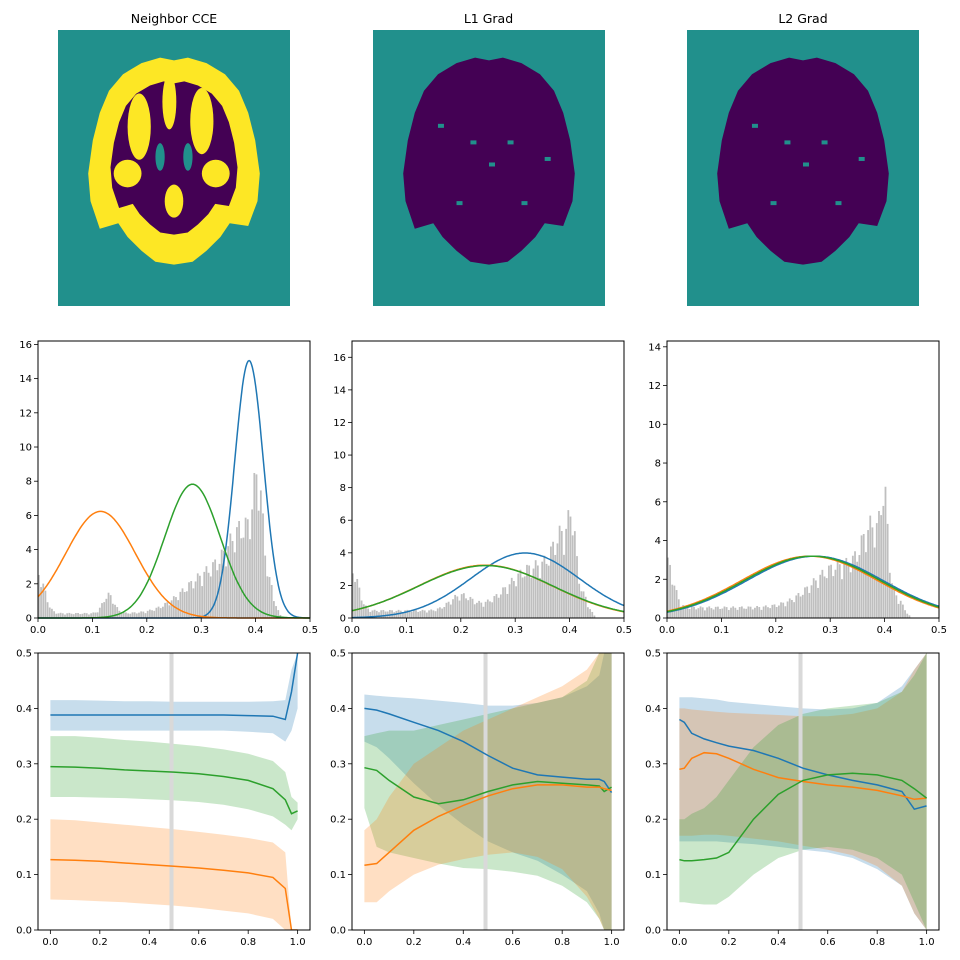 The width and height of the screenshot is (960, 960). I want to click on line-panel-2: 0.0 0.2 0.4 0.6 0.8 1.0 0.0 0.1 0.2 0.3 0.4 0.5, so click(477, 798).